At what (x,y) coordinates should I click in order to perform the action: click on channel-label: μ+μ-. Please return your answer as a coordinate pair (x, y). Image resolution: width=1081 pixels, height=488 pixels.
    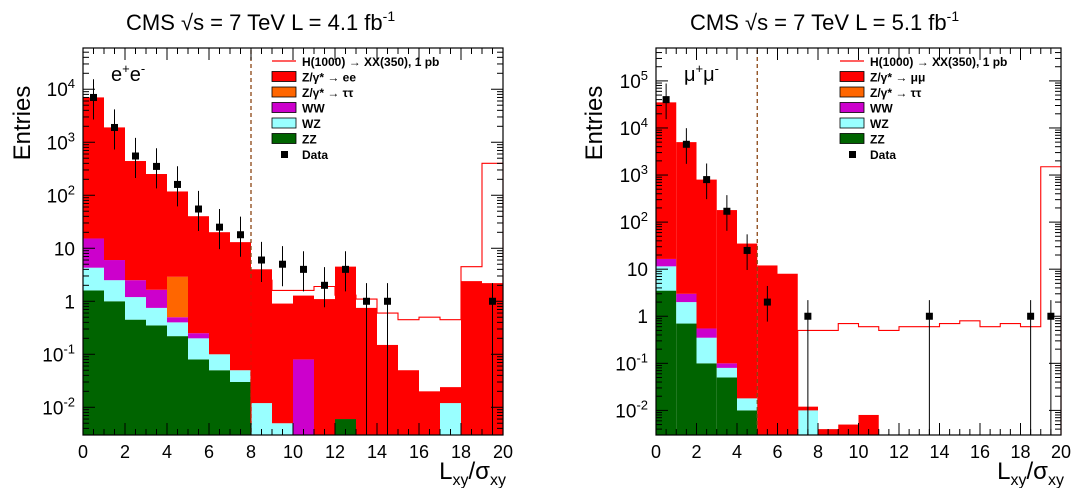
    Looking at the image, I should click on (701, 73).